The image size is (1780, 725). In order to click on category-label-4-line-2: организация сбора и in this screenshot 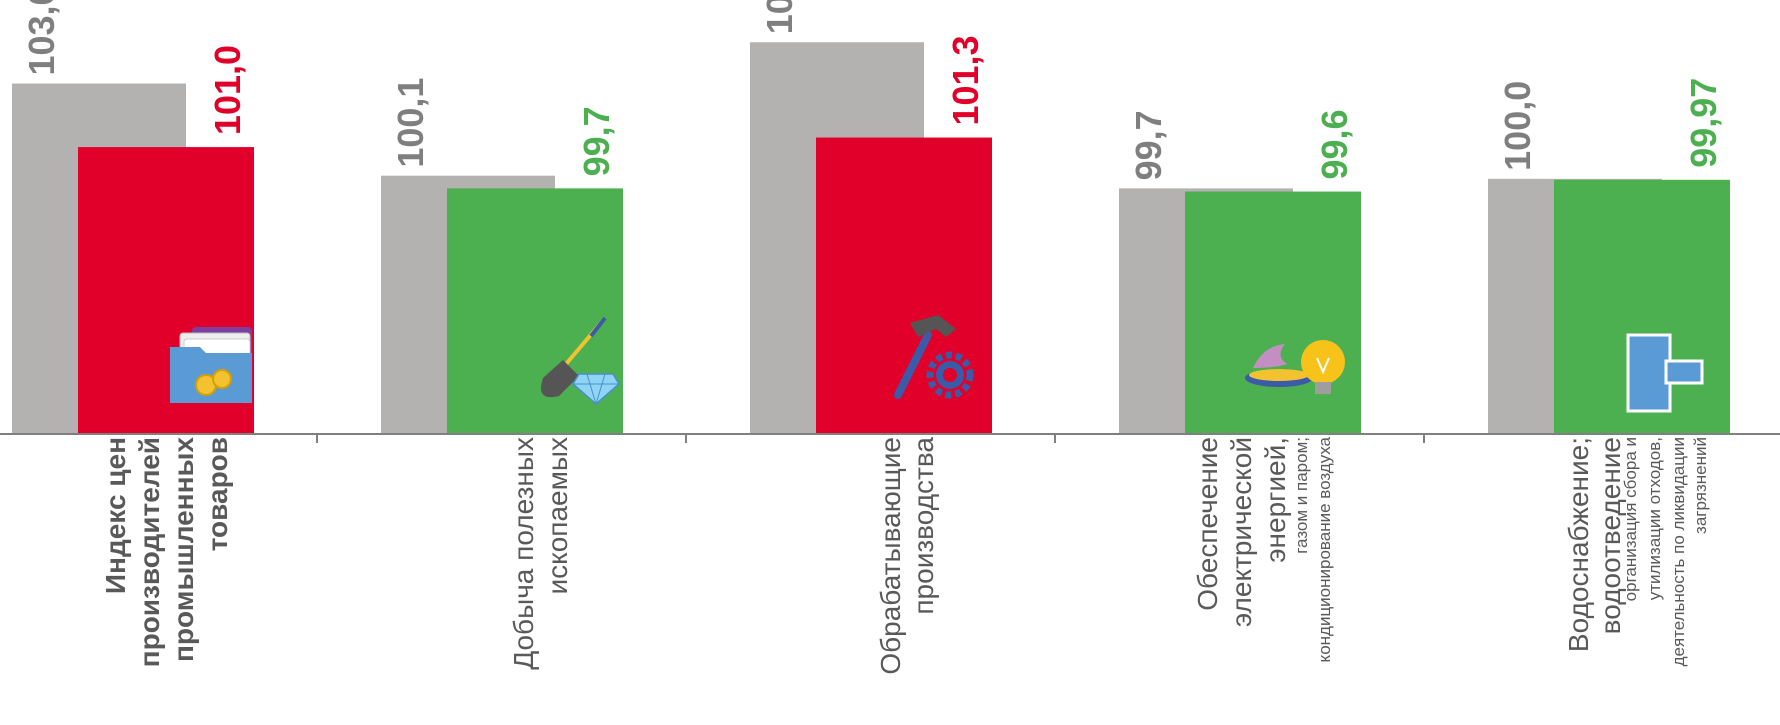, I will do `click(1630, 519)`.